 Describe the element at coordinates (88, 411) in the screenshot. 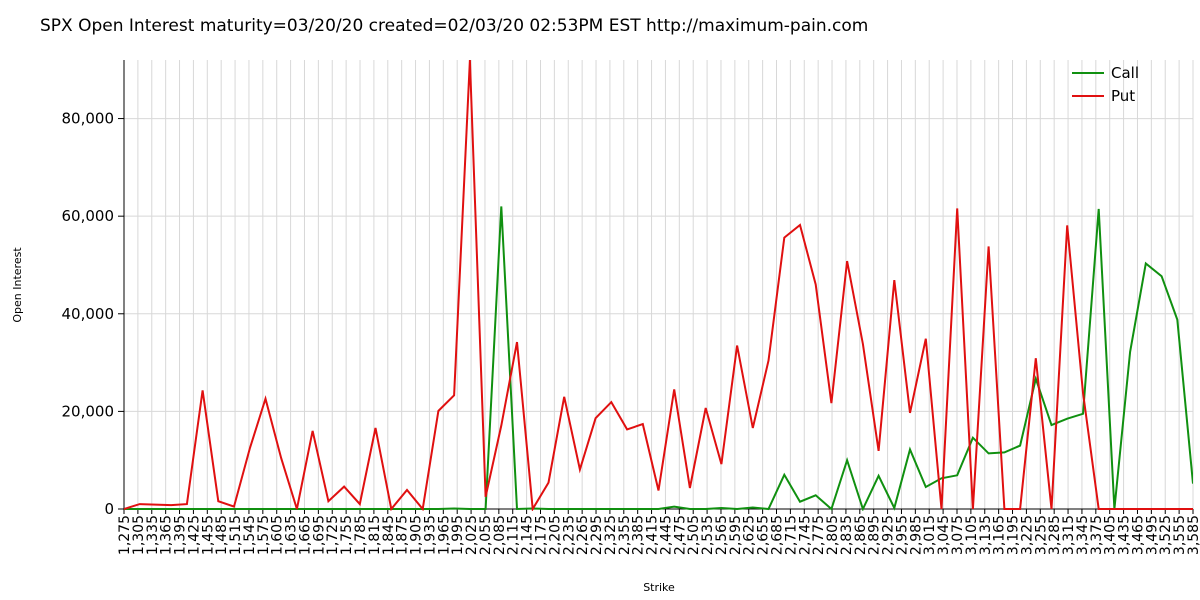

I see `y-tick-label: 20,000` at that location.